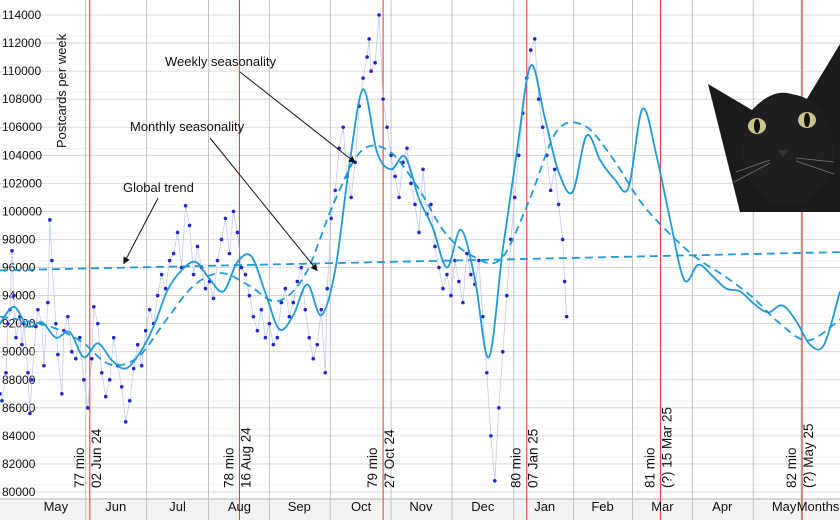 Image resolution: width=840 pixels, height=520 pixels. Describe the element at coordinates (19, 408) in the screenshot. I see `y-tick-label: 86000` at that location.